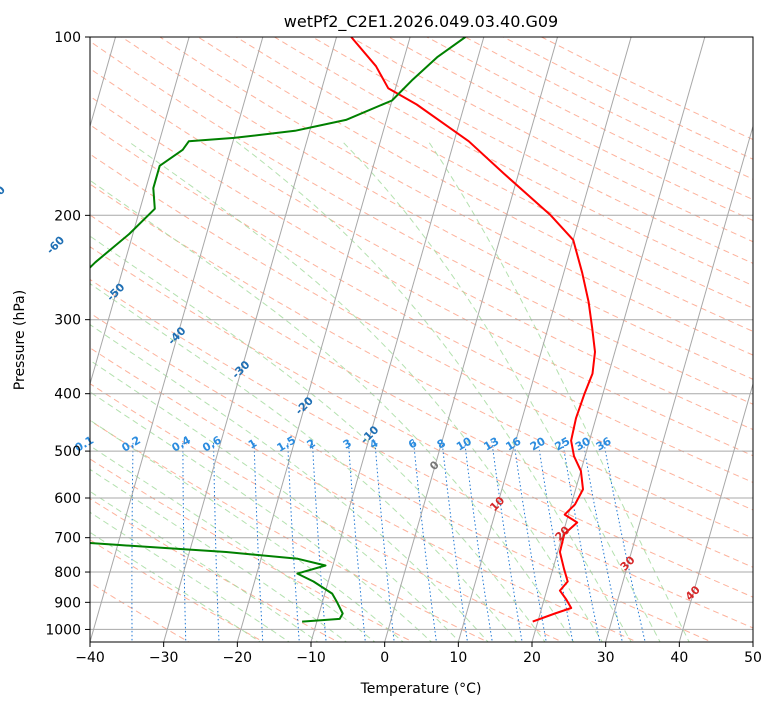 The width and height of the screenshot is (775, 708). Describe the element at coordinates (679, 658) in the screenshot. I see `x-tick-label: 40` at that location.